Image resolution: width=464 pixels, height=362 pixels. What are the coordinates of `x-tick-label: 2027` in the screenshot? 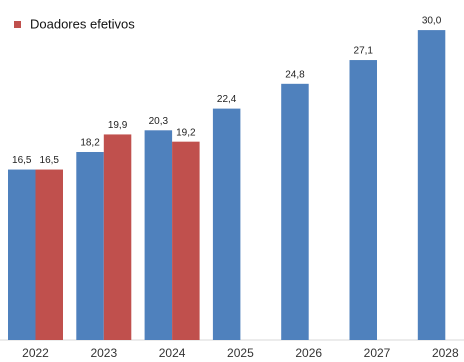 It's located at (377, 353).